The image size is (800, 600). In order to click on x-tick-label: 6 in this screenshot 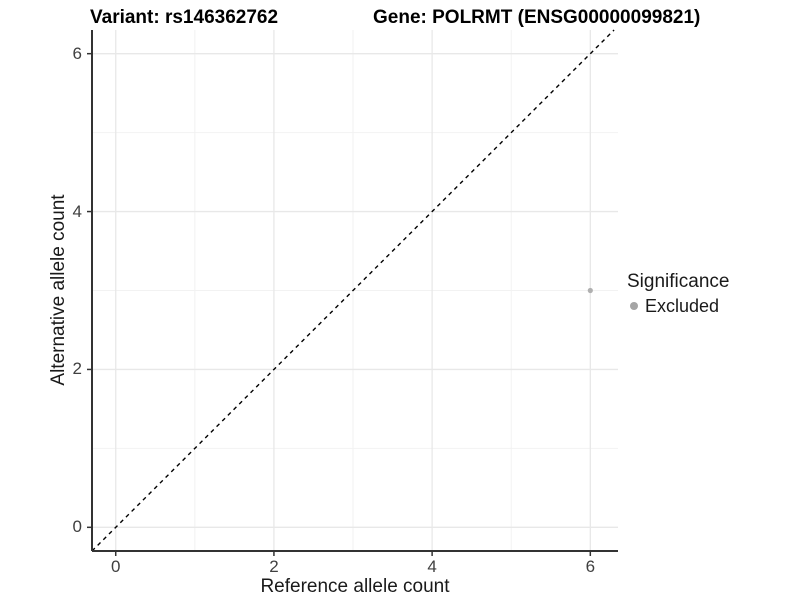, I will do `click(590, 566)`.